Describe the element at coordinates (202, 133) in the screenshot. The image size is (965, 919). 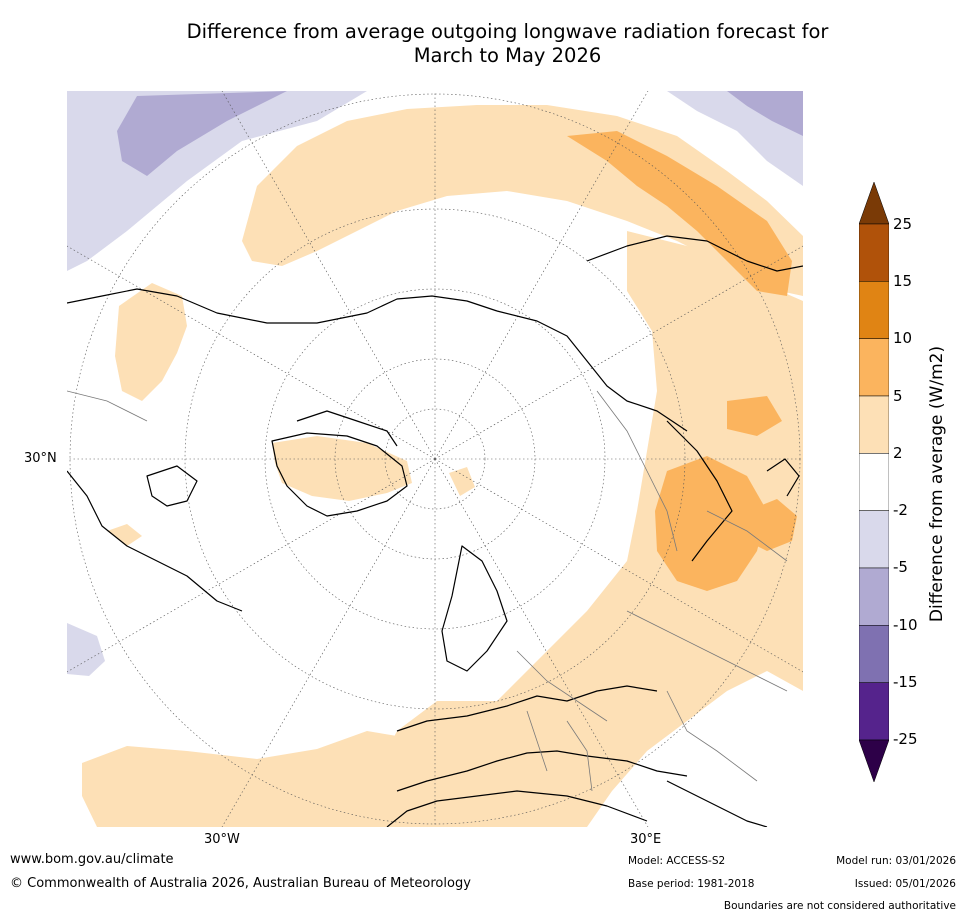
I see `anomaly-negative-pacific-strong` at that location.